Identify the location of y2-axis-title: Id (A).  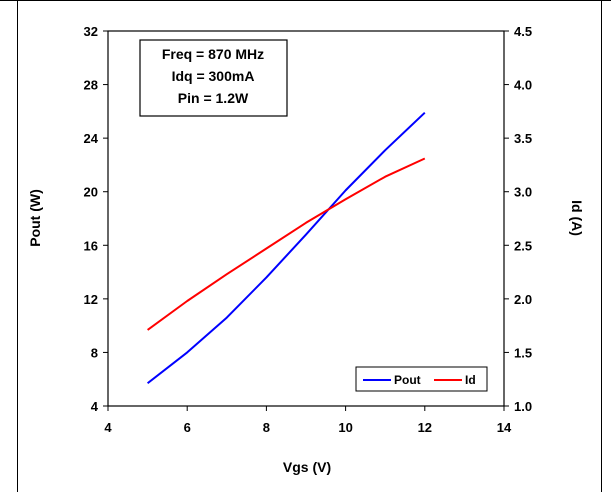
(577, 218).